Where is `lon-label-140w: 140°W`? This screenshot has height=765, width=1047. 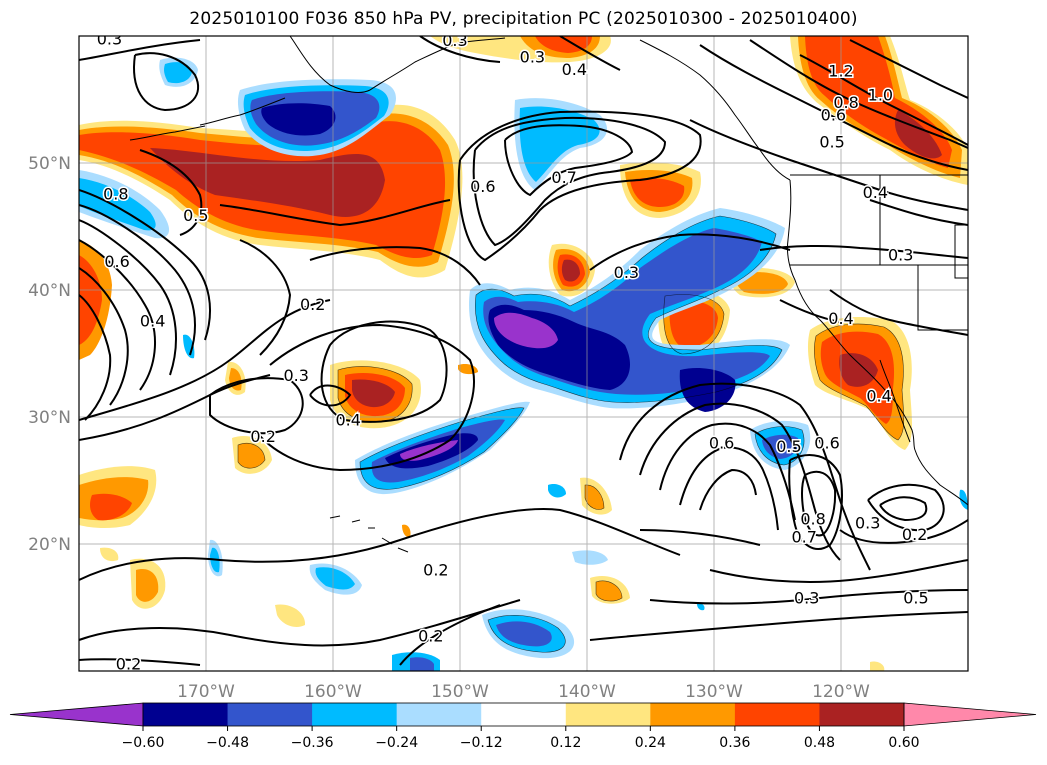 lon-label-140w: 140°W is located at coordinates (587, 692).